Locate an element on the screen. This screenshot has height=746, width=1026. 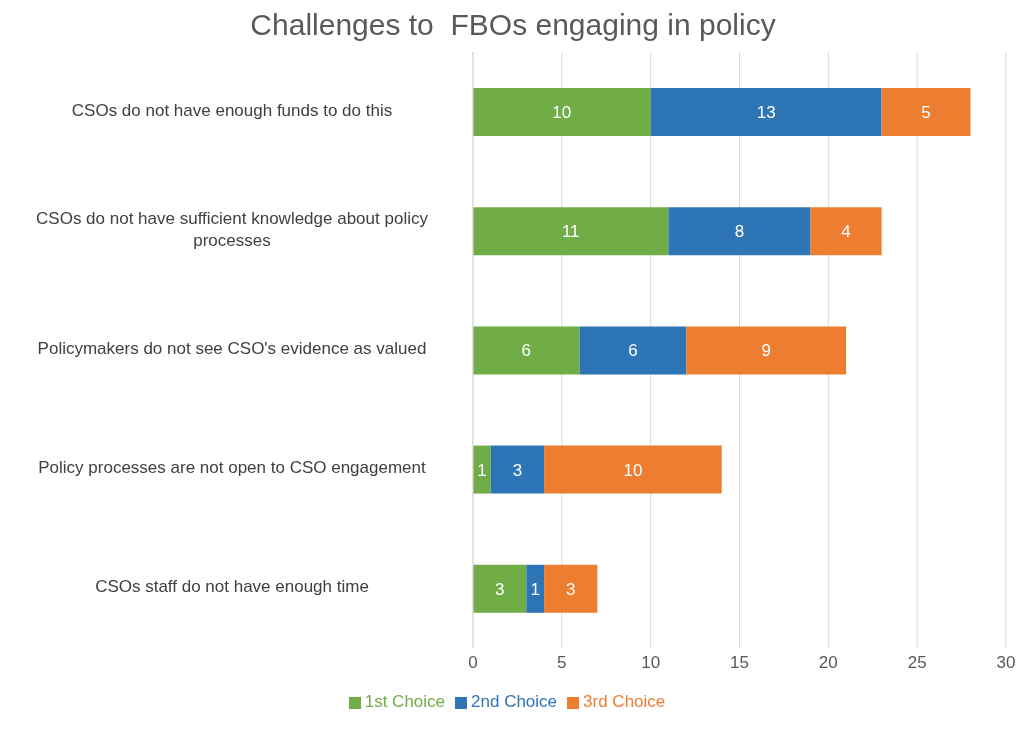
chart-title: Challenges to FBOs engaging in policy is located at coordinates (513, 25).